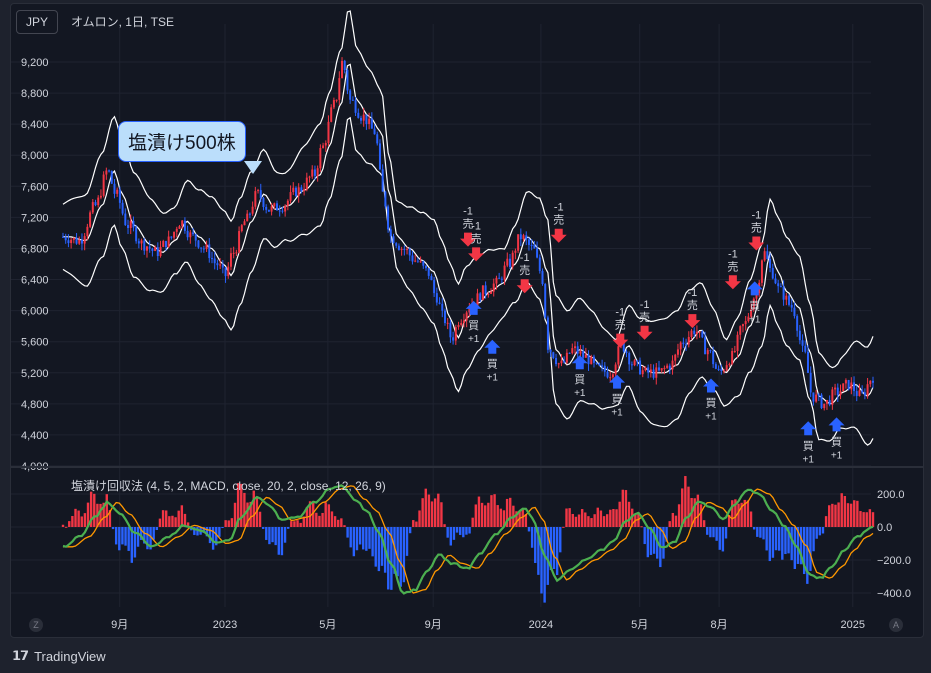 The width and height of the screenshot is (931, 673). What do you see at coordinates (225, 625) in the screenshot?
I see `time-tick-label: 2023` at bounding box center [225, 625].